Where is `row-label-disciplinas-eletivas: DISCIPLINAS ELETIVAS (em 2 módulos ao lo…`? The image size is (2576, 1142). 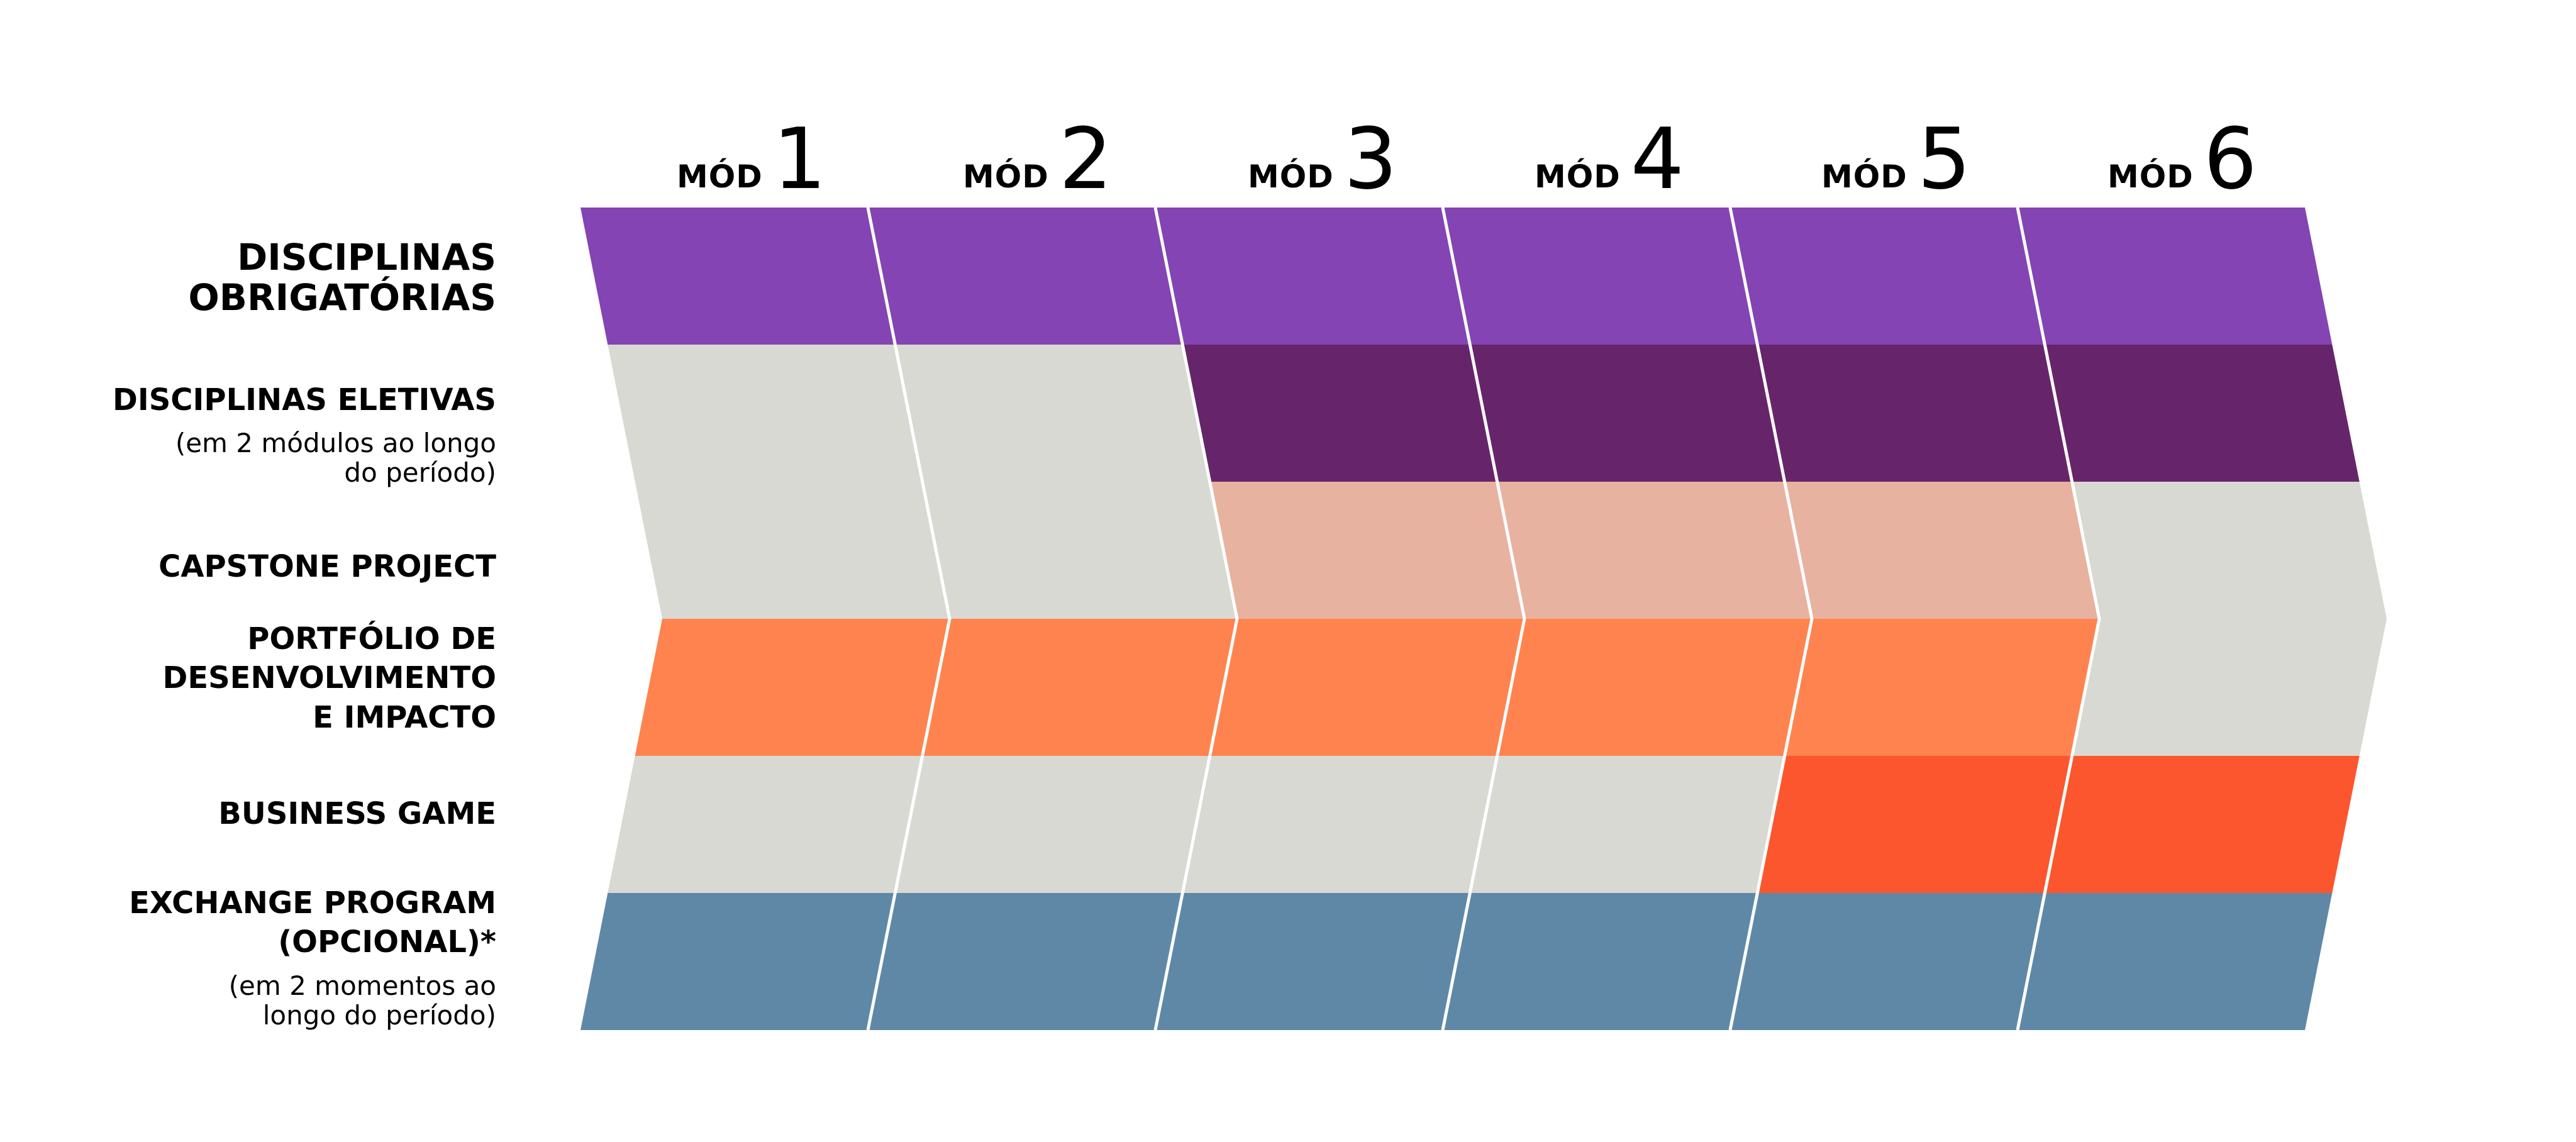 row-label-disciplinas-eletivas: DISCIPLINAS ELETIVAS (em 2 módulos ao lo… is located at coordinates (304, 433).